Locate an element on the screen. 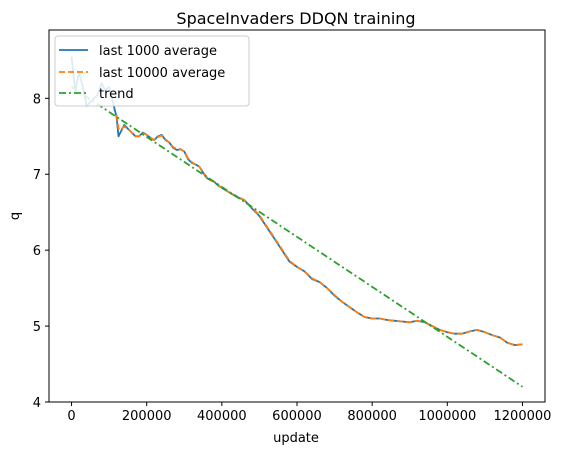  x-tick-label: 400000 is located at coordinates (222, 416).